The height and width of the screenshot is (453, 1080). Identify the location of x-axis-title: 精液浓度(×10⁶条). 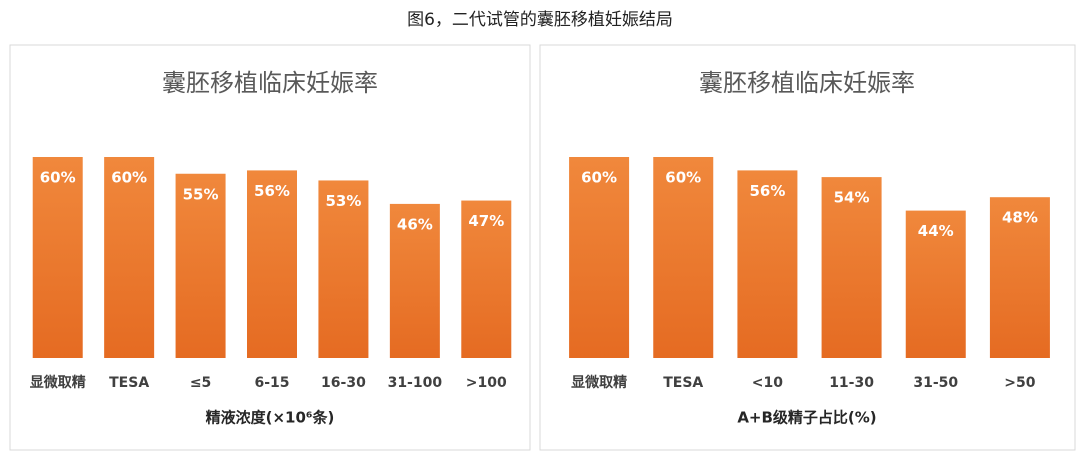
(270, 418).